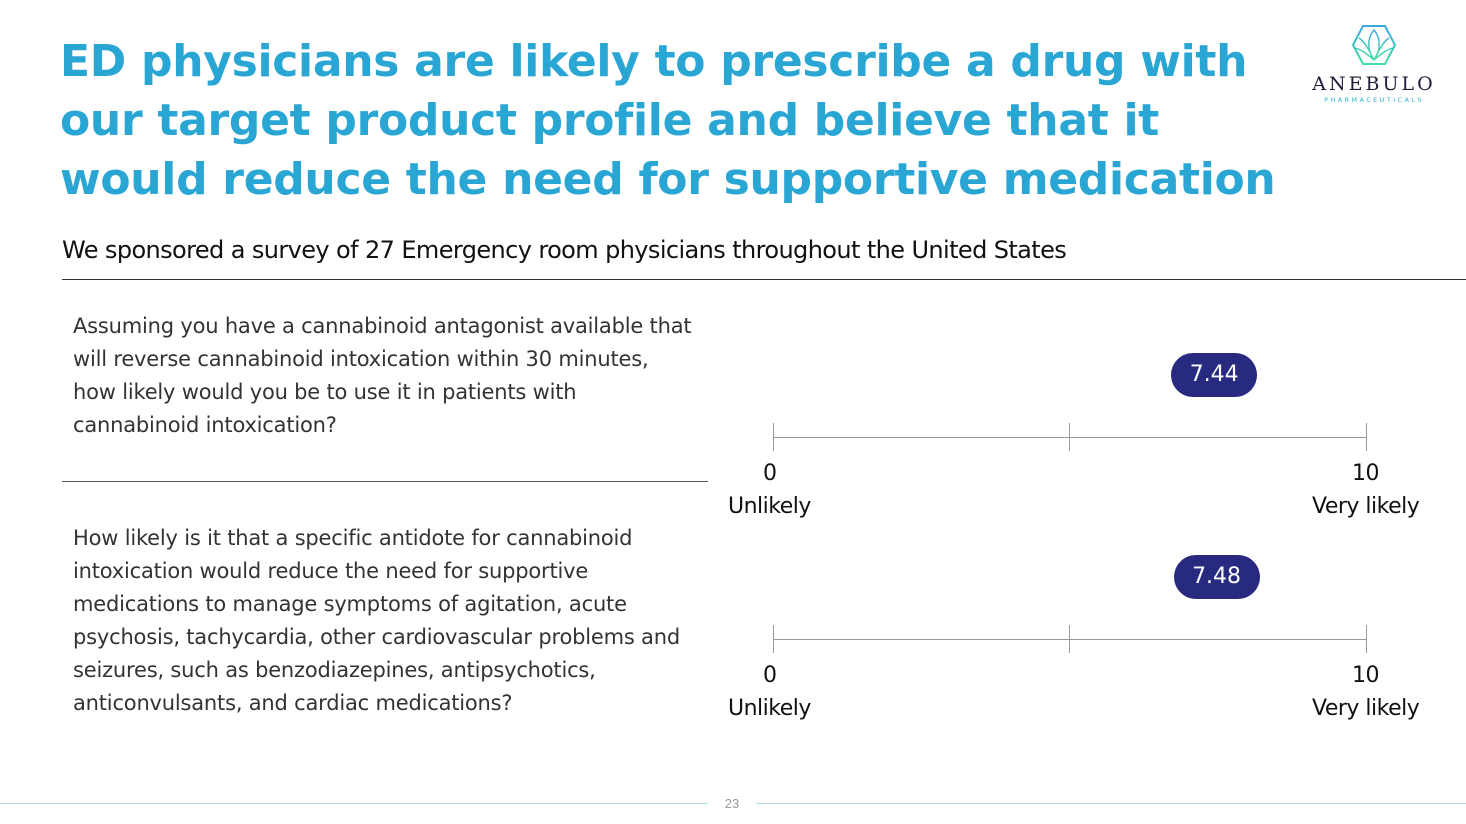 The width and height of the screenshot is (1466, 824). Describe the element at coordinates (1083, 642) in the screenshot. I see `scale-2: 7.48 0 10 Unlikely Very likely` at that location.